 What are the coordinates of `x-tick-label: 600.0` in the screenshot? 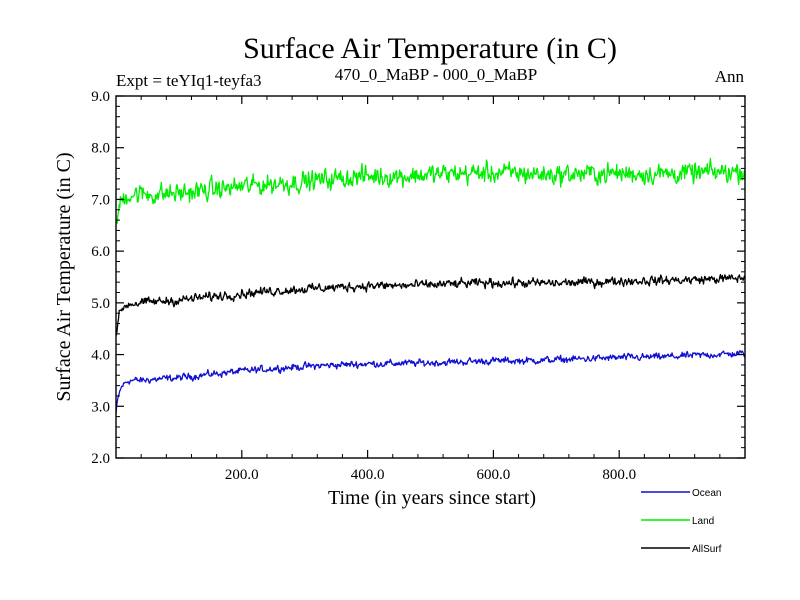 It's located at (494, 475).